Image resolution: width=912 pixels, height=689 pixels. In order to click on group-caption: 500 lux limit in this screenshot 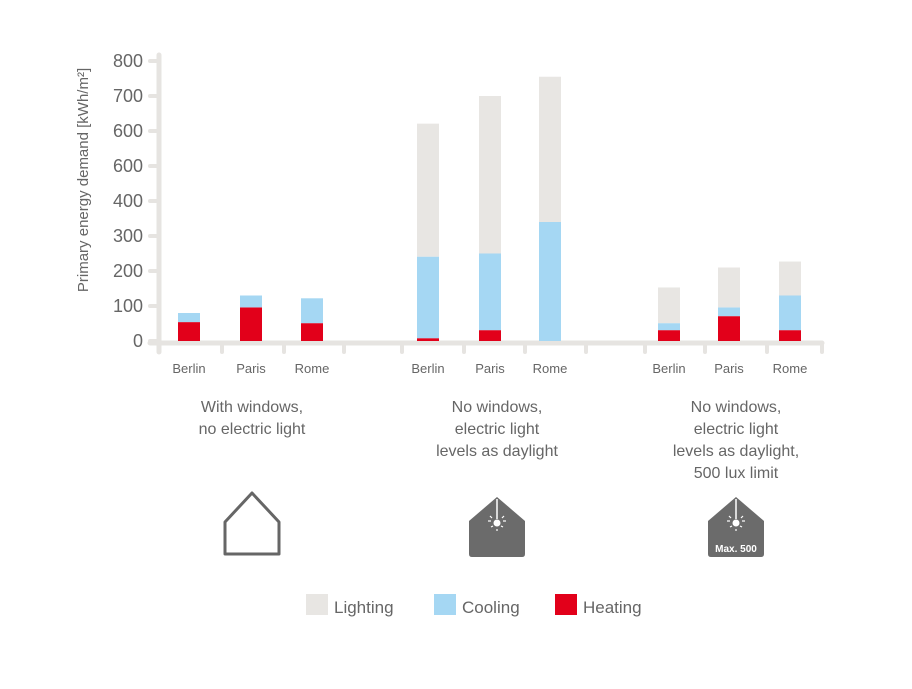, I will do `click(736, 473)`.